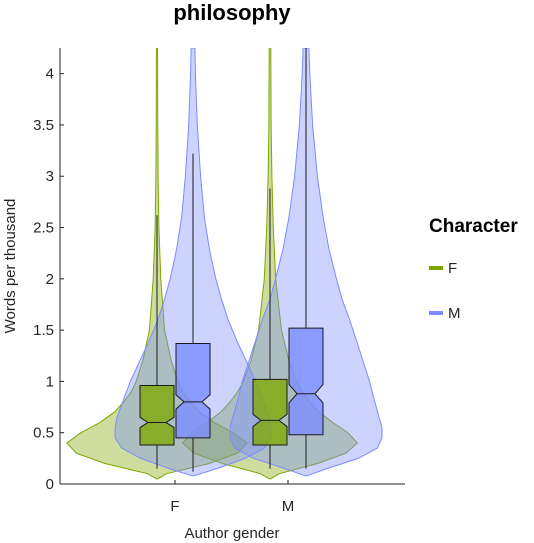 The image size is (534, 543). I want to click on y-tick-label: 0, so click(50, 484).